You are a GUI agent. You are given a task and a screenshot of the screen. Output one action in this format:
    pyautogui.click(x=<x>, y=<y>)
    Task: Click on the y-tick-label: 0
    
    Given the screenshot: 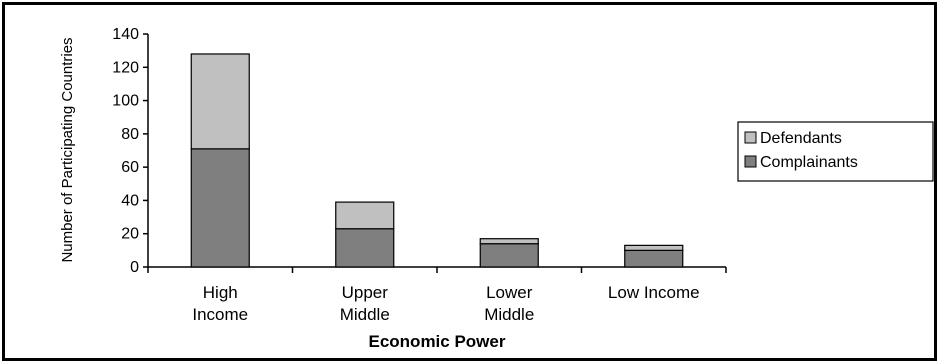 What is the action you would take?
    pyautogui.click(x=134, y=267)
    